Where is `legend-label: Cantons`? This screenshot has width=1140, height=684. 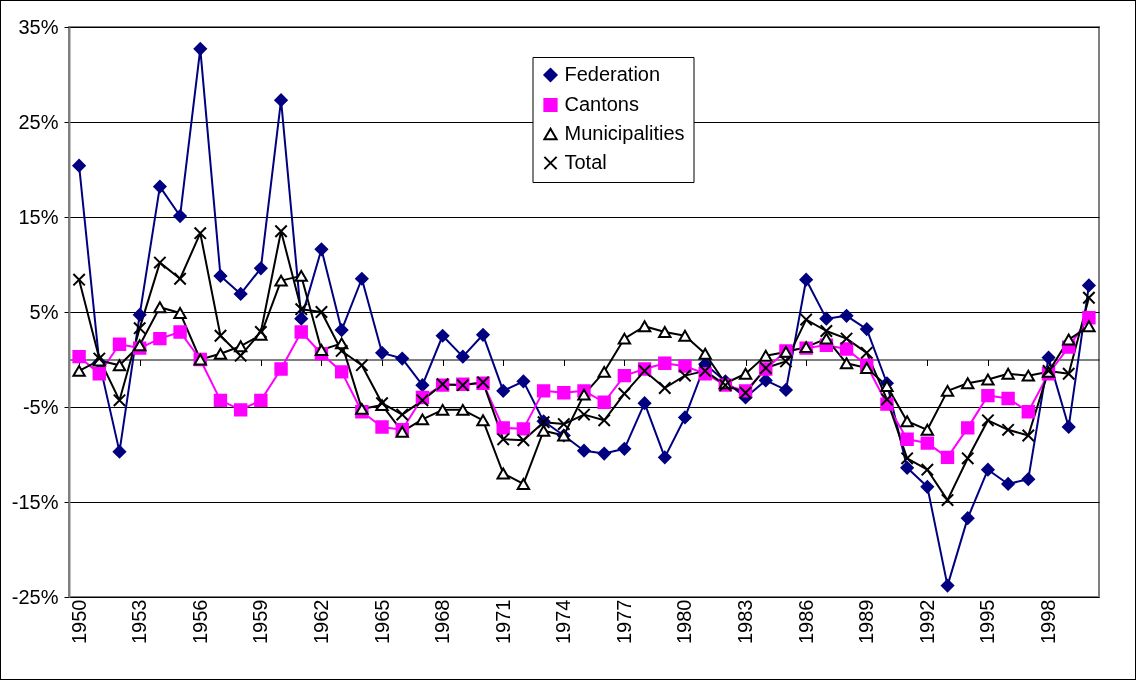 legend-label: Cantons is located at coordinates (601, 104).